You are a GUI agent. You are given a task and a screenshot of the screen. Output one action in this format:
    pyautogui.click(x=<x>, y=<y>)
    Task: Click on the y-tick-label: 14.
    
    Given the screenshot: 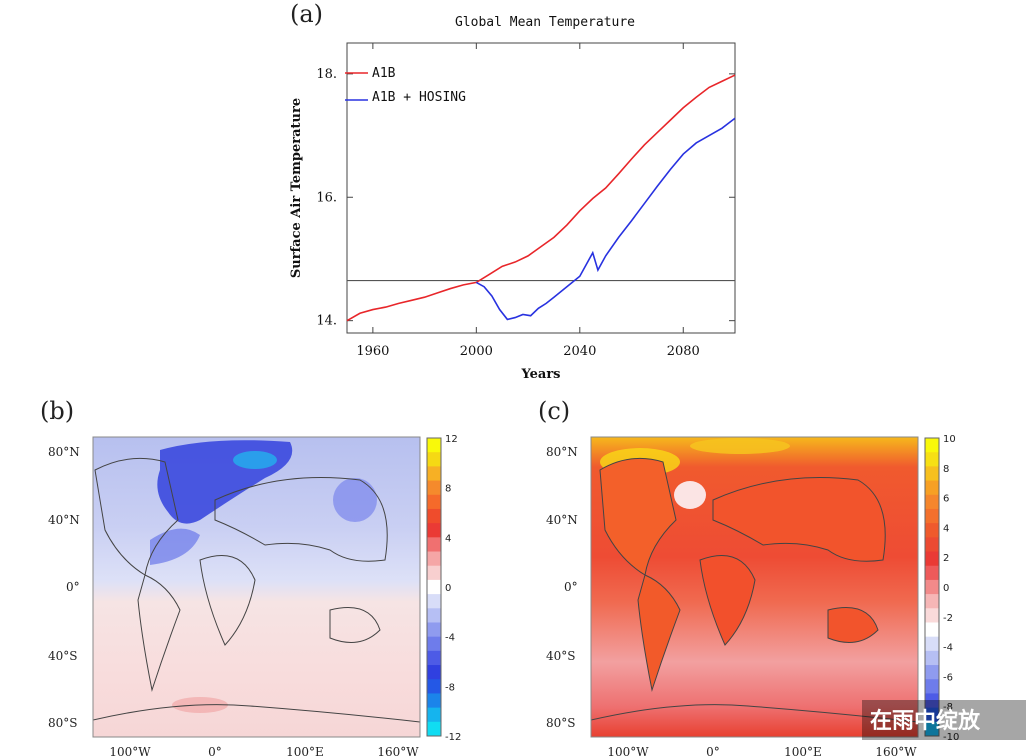 What is the action you would take?
    pyautogui.click(x=326, y=321)
    